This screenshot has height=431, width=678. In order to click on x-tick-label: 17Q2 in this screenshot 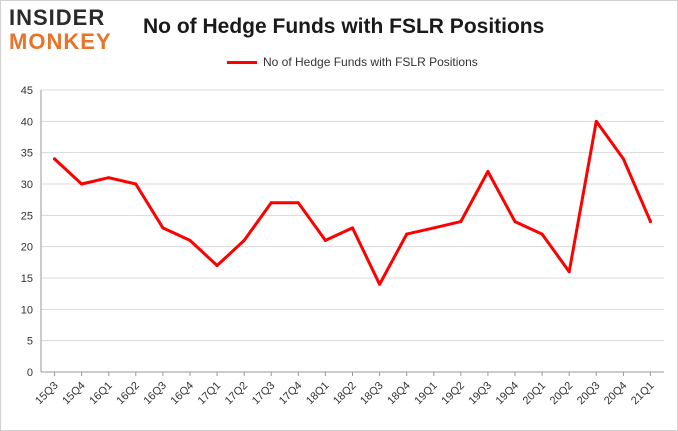, I will do `click(237, 394)`.